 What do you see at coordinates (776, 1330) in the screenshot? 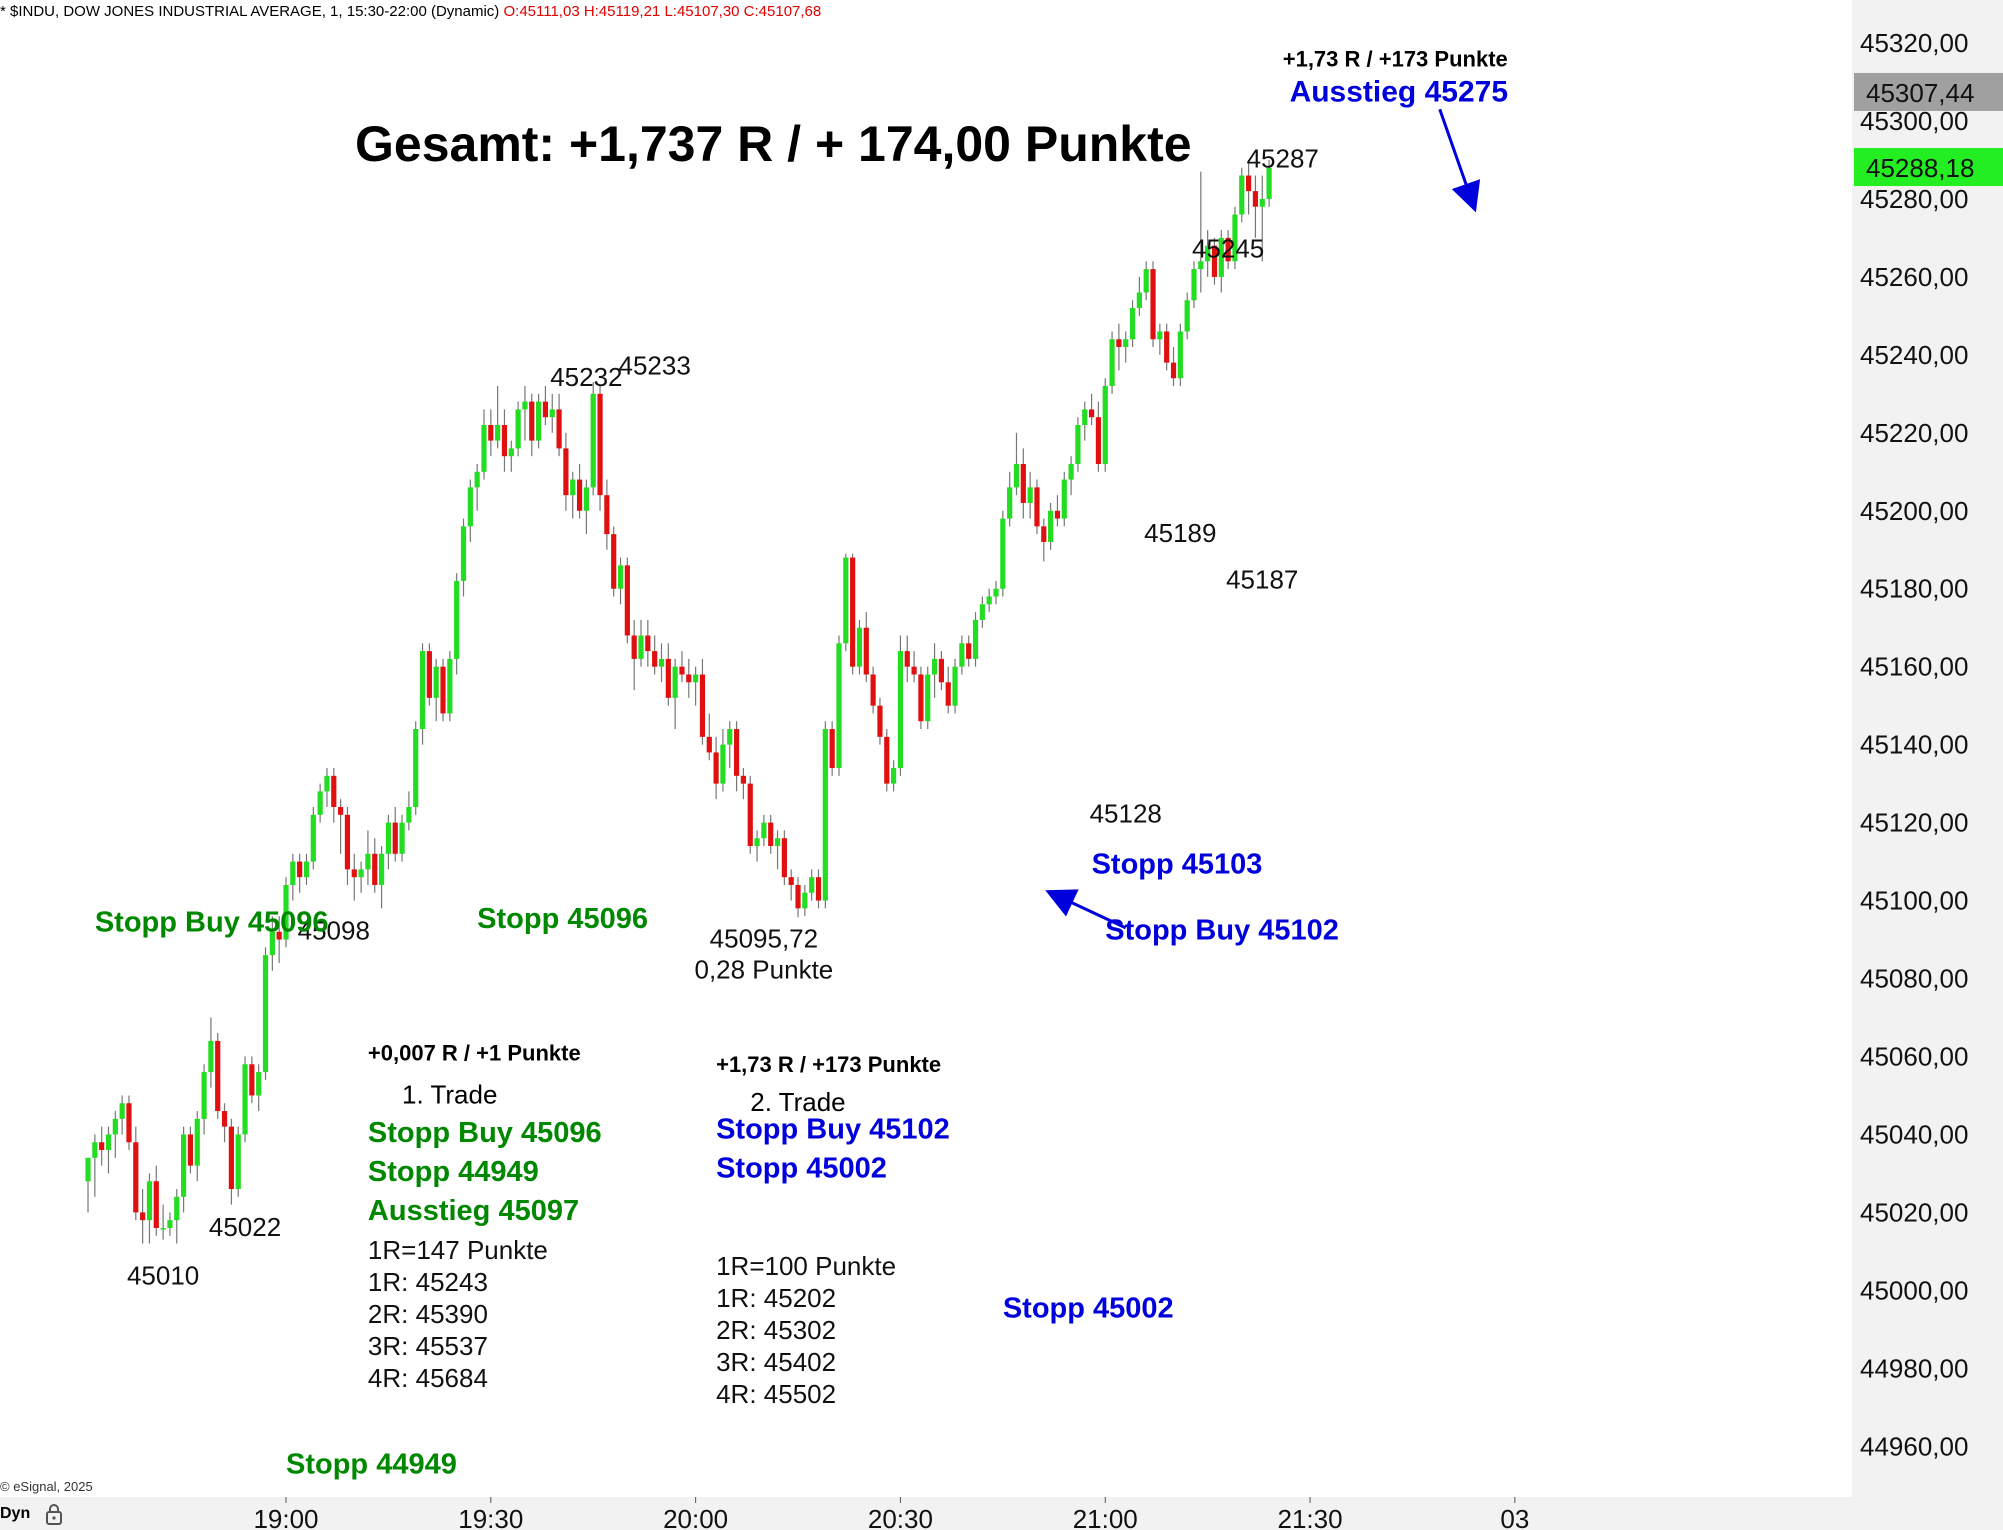
I see `trade-note-line: 2R: 45302` at bounding box center [776, 1330].